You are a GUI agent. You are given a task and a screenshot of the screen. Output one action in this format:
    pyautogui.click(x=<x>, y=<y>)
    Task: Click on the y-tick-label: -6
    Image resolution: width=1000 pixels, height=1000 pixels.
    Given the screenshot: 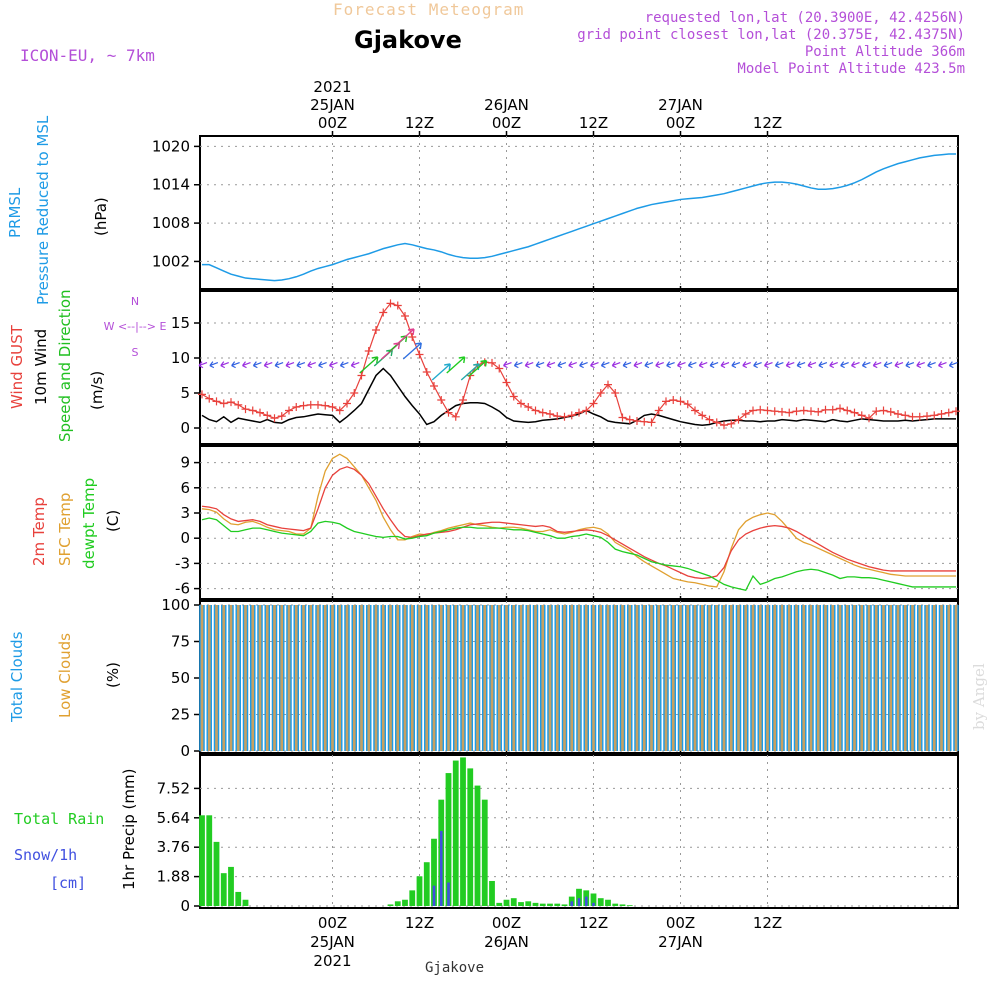 What is the action you would take?
    pyautogui.click(x=182, y=589)
    